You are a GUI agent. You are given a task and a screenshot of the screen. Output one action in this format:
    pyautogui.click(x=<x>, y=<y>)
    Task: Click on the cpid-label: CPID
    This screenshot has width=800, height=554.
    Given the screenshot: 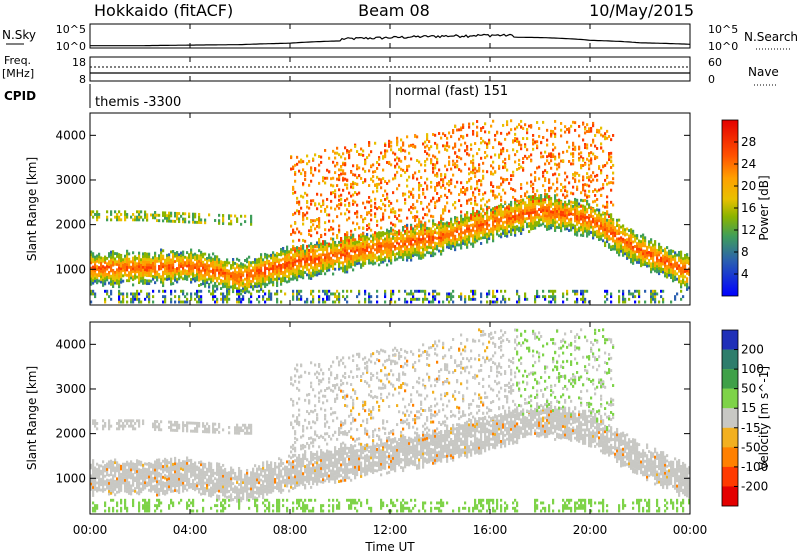 What is the action you would take?
    pyautogui.click(x=20, y=96)
    